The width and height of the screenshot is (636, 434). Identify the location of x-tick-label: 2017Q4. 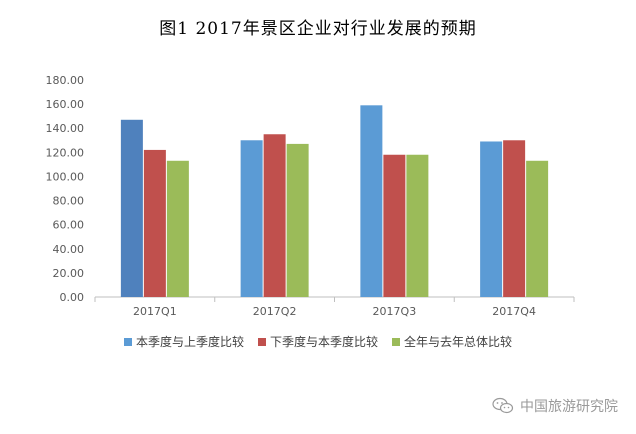
(514, 311).